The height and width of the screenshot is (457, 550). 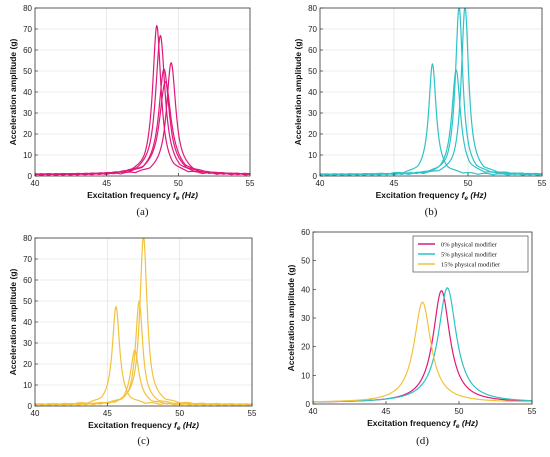 I want to click on legend-entry: 5% physical modifier, so click(x=469, y=254).